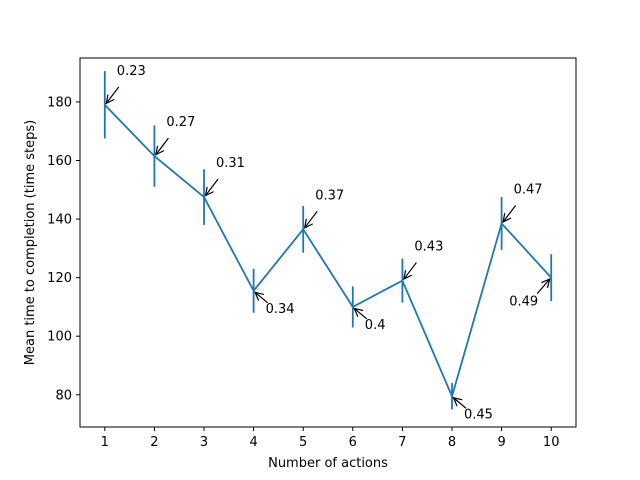 The height and width of the screenshot is (480, 640). I want to click on annotation-label: 0.34, so click(280, 309).